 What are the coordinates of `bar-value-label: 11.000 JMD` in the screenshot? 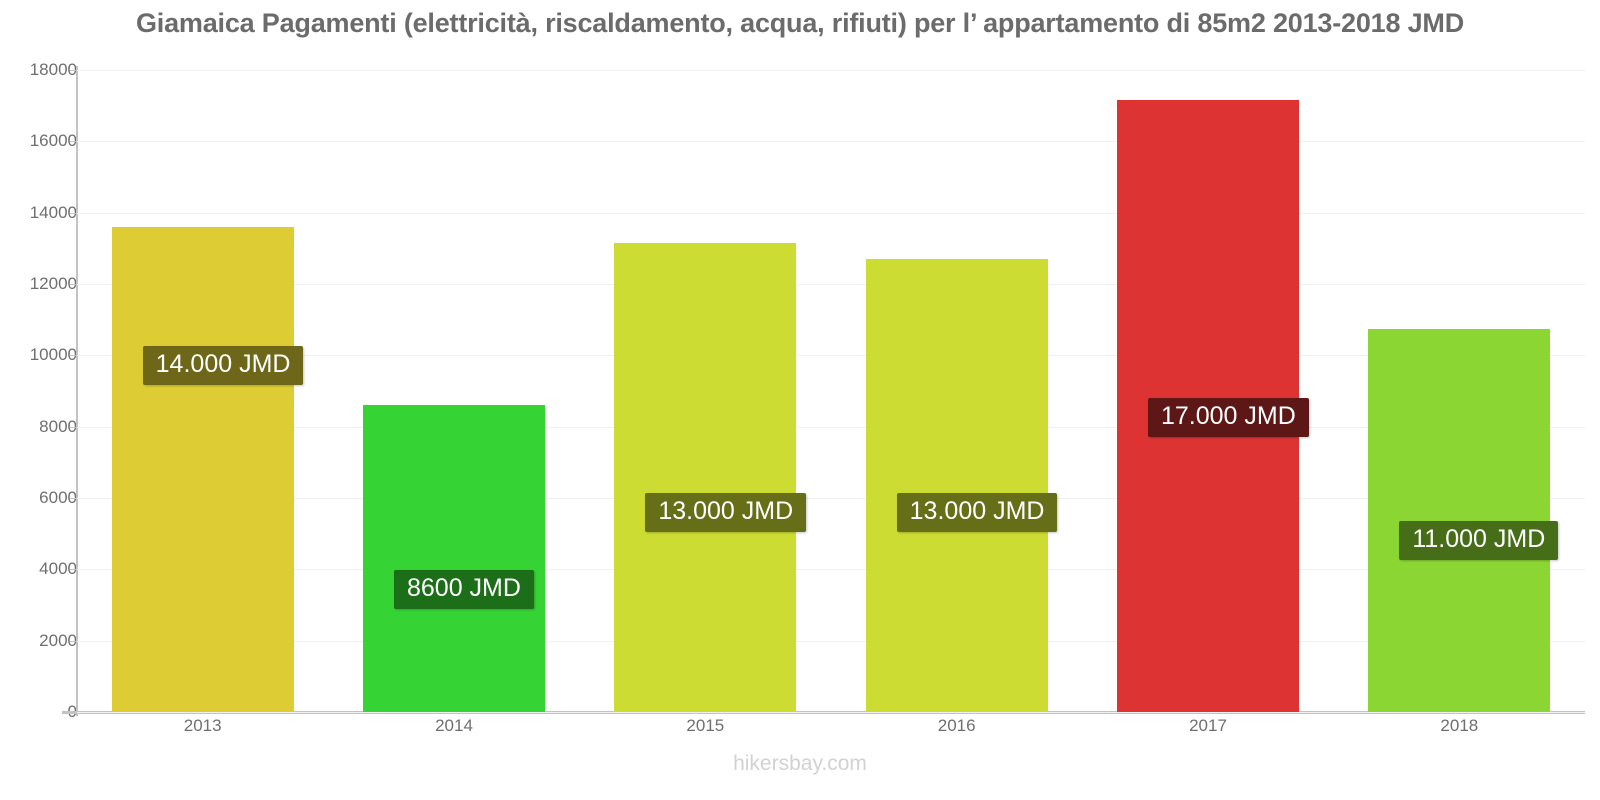 It's located at (1479, 540).